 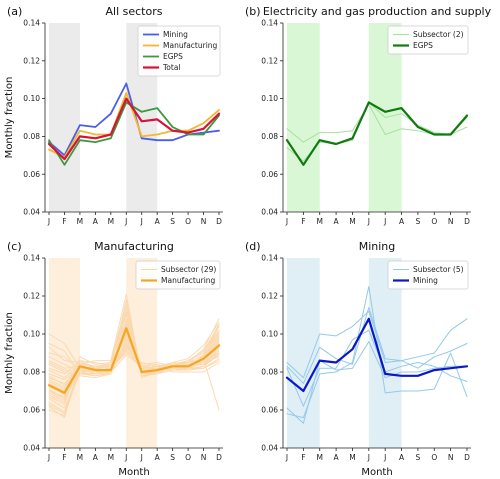 What do you see at coordinates (134, 246) in the screenshot?
I see `panel-title: Manufacturing` at bounding box center [134, 246].